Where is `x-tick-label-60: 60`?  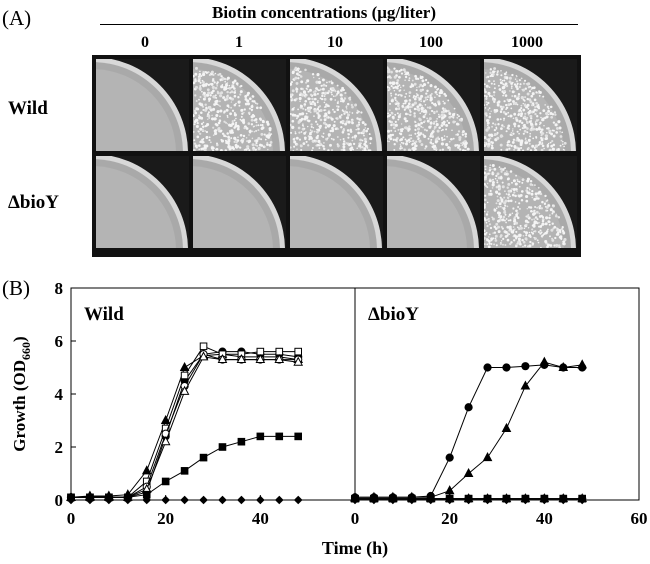 x-tick-label-60: 60 is located at coordinates (639, 518).